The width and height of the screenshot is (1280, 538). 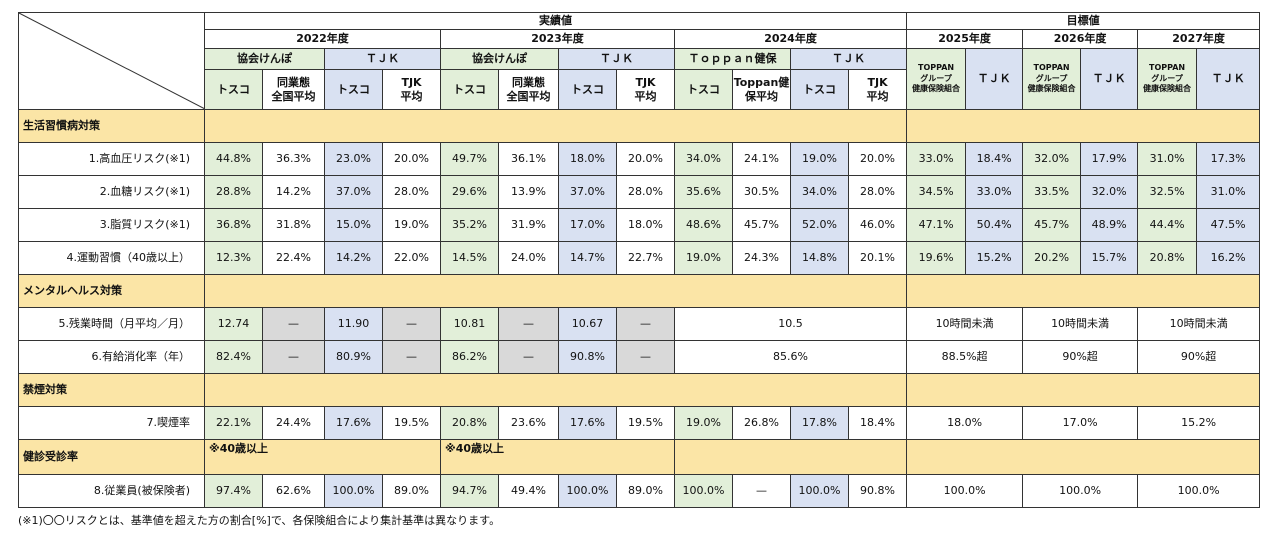 What do you see at coordinates (293, 491) in the screenshot?
I see `cell: 62.6%` at bounding box center [293, 491].